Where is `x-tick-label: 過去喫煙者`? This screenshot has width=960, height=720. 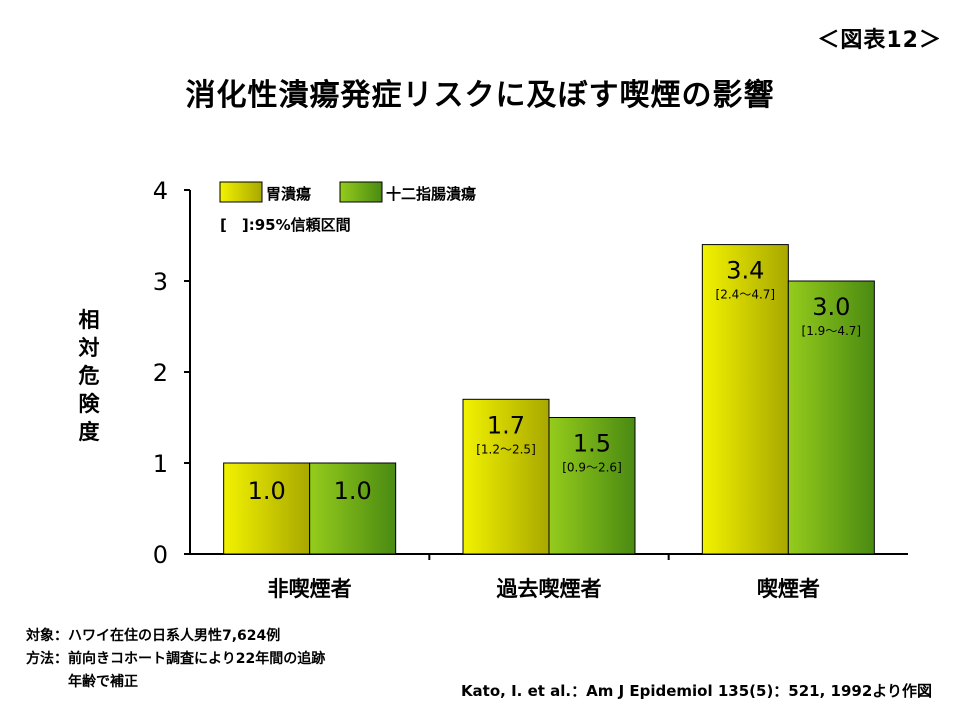
x-tick-label: 過去喫煙者 is located at coordinates (549, 589).